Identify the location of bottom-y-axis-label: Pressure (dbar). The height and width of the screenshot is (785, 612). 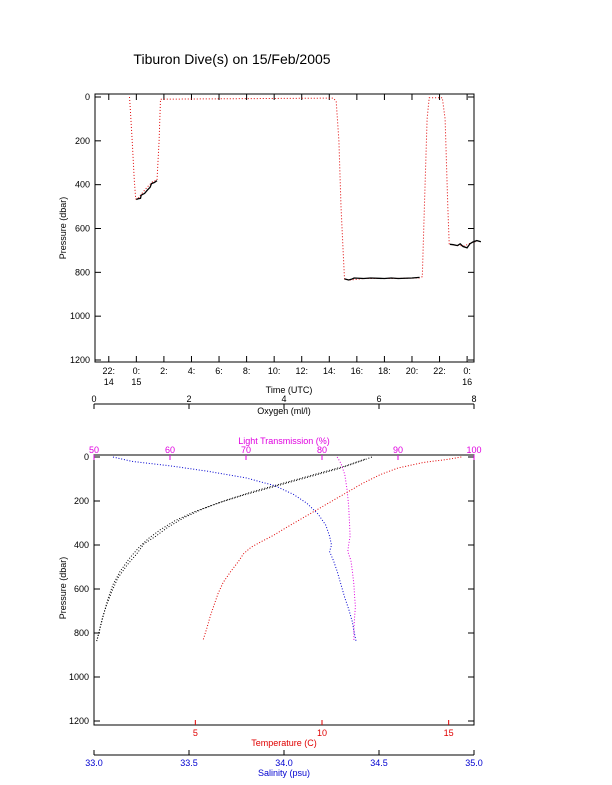
(63, 588).